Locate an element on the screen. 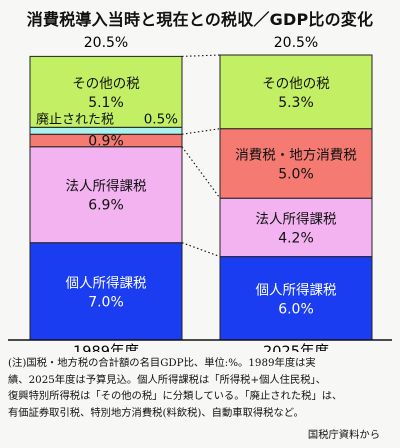 The width and height of the screenshot is (400, 448). footnote-line: 有価証券取引税、特別地方消費税(料飲税)、自動車取得税など。 is located at coordinates (156, 412).